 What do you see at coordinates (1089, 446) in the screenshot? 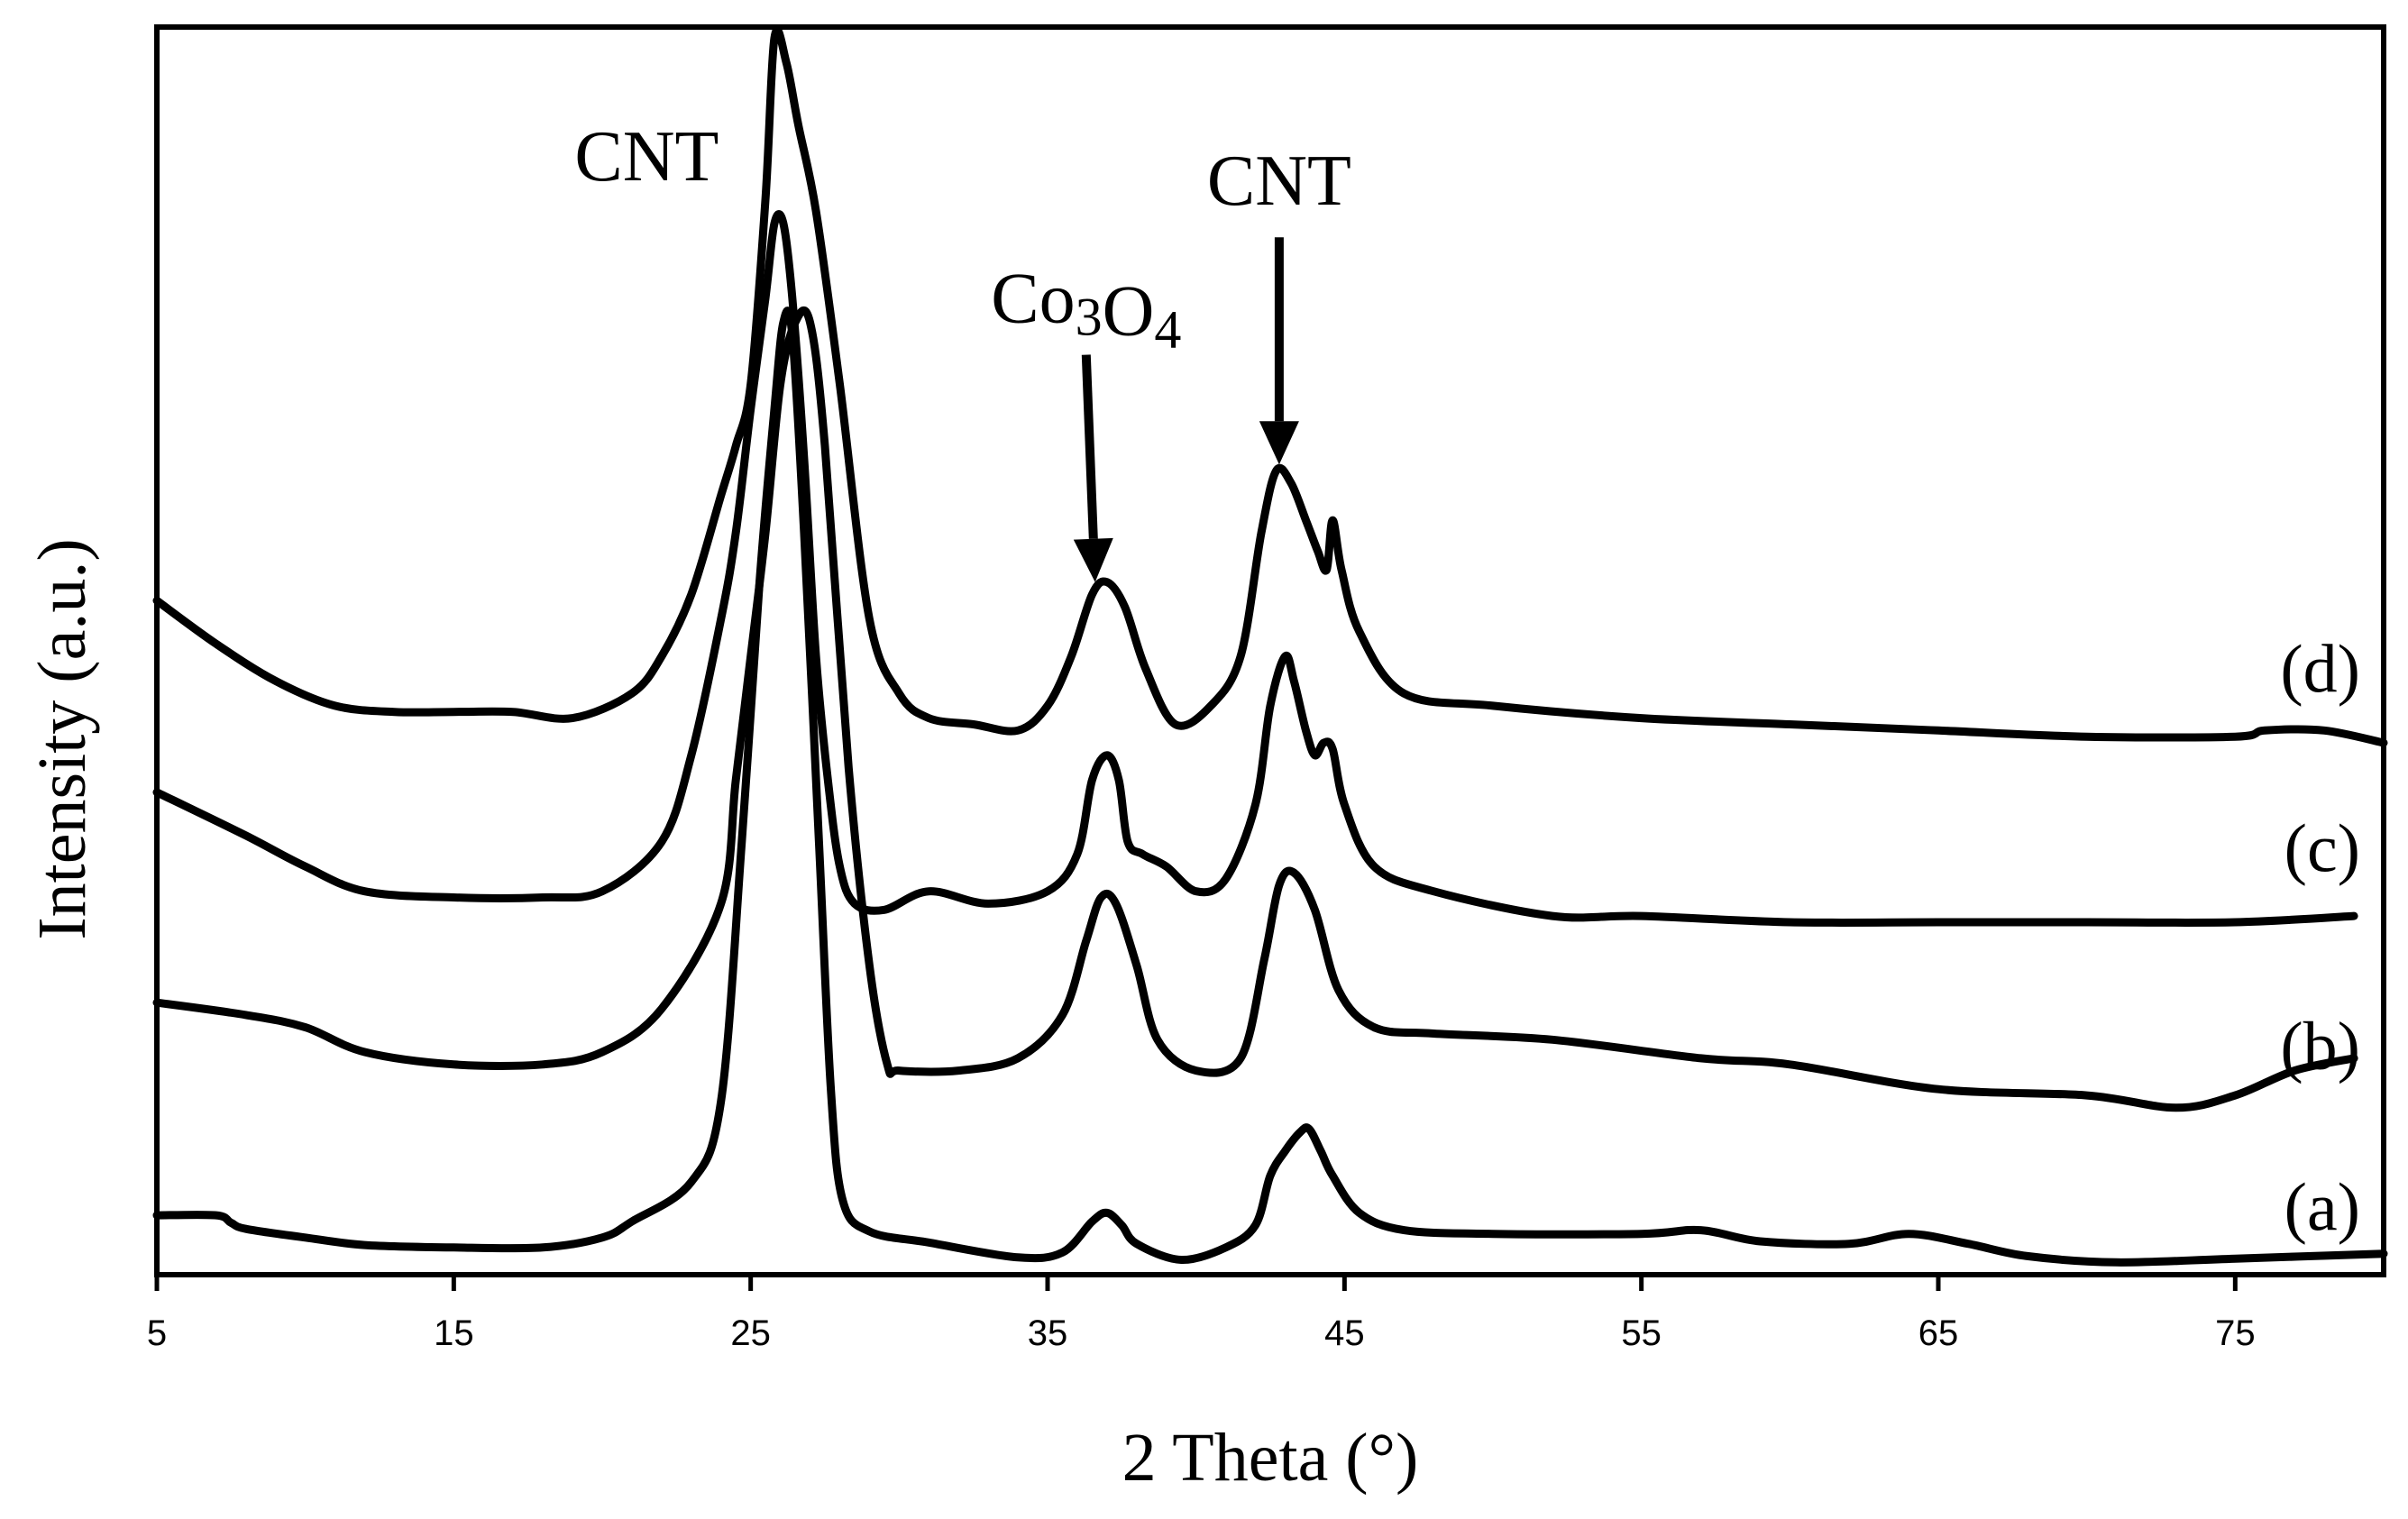
I see `co3o4-label-arrow-shaft` at bounding box center [1089, 446].